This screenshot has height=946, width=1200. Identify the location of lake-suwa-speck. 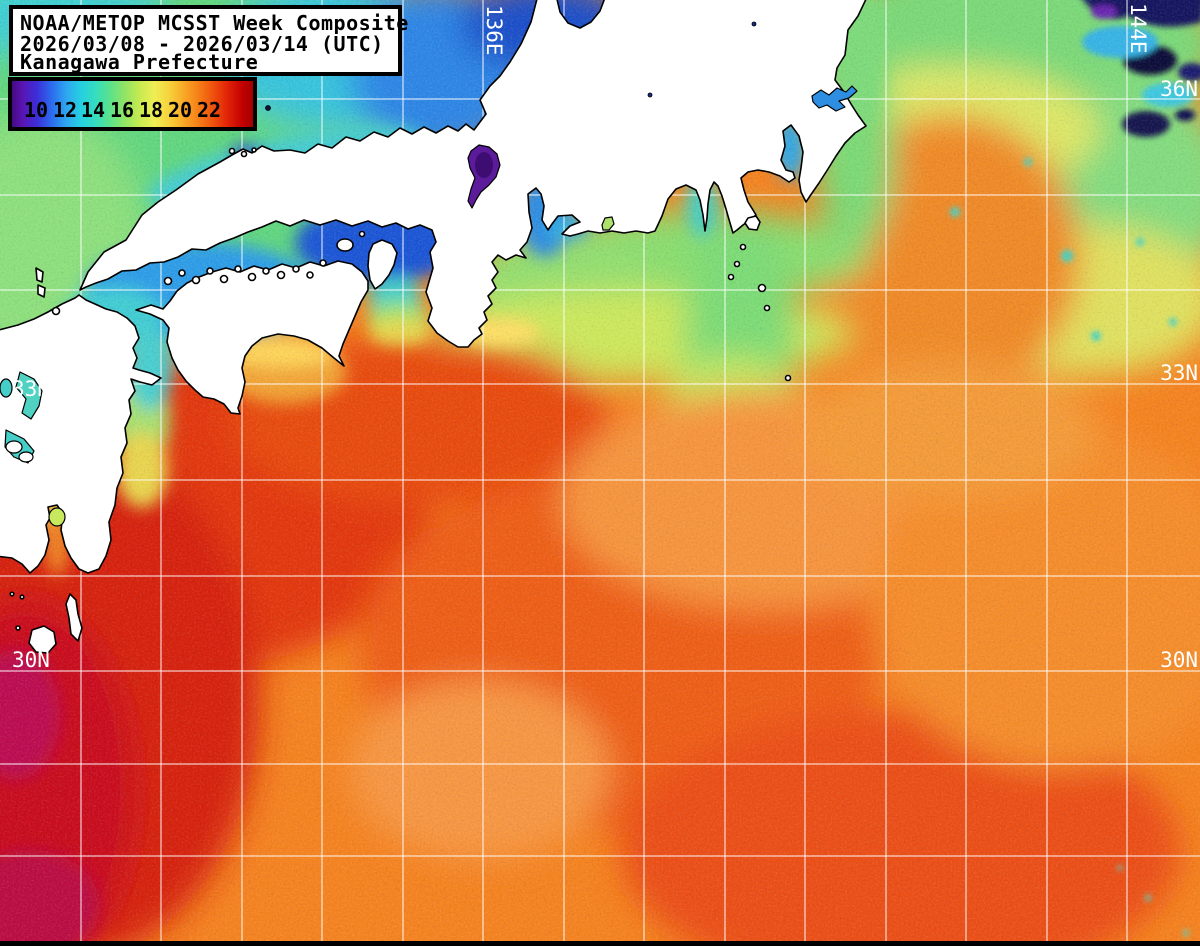
(650, 95).